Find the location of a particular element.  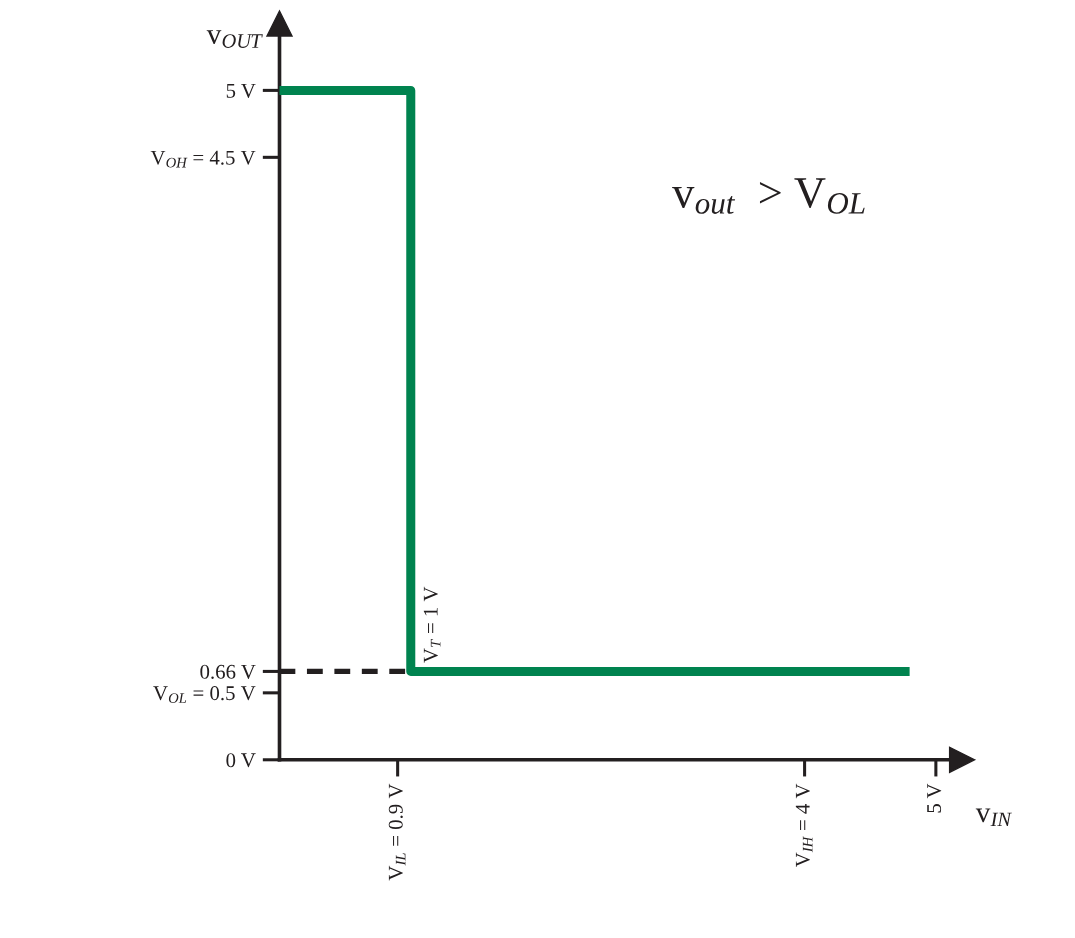

y-axis-title: v$_{OUT}$ is located at coordinates (234, 39).